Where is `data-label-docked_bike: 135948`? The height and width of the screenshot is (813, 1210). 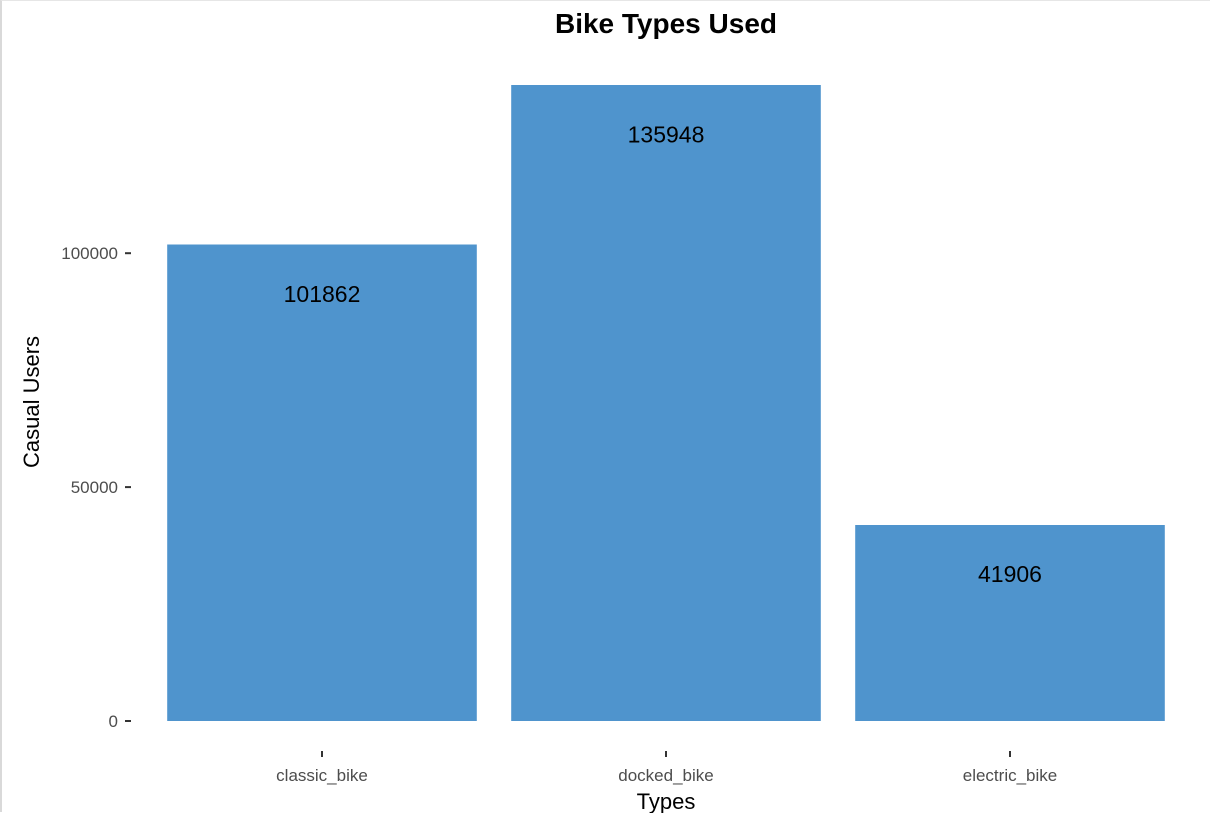
data-label-docked_bike: 135948 is located at coordinates (666, 134).